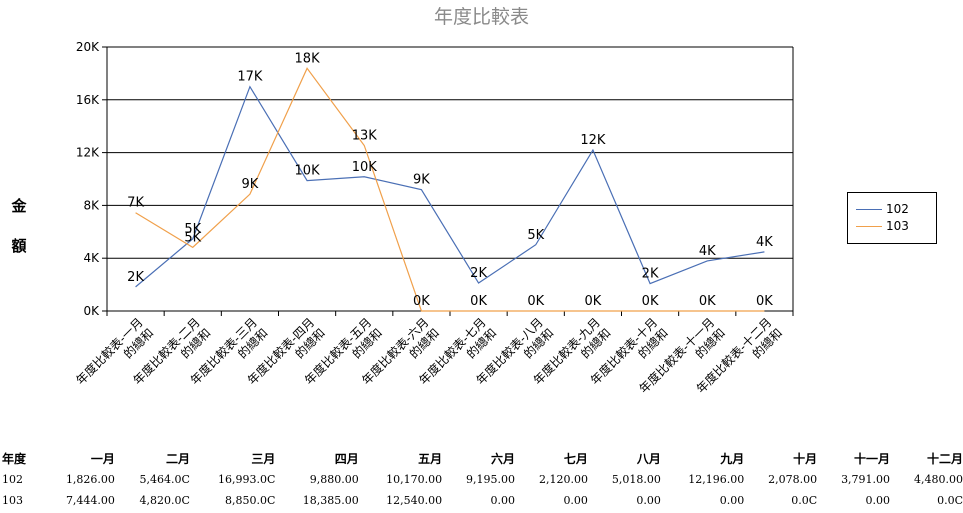  Describe the element at coordinates (334, 479) in the screenshot. I see `table-cell: 9,880.00` at that location.